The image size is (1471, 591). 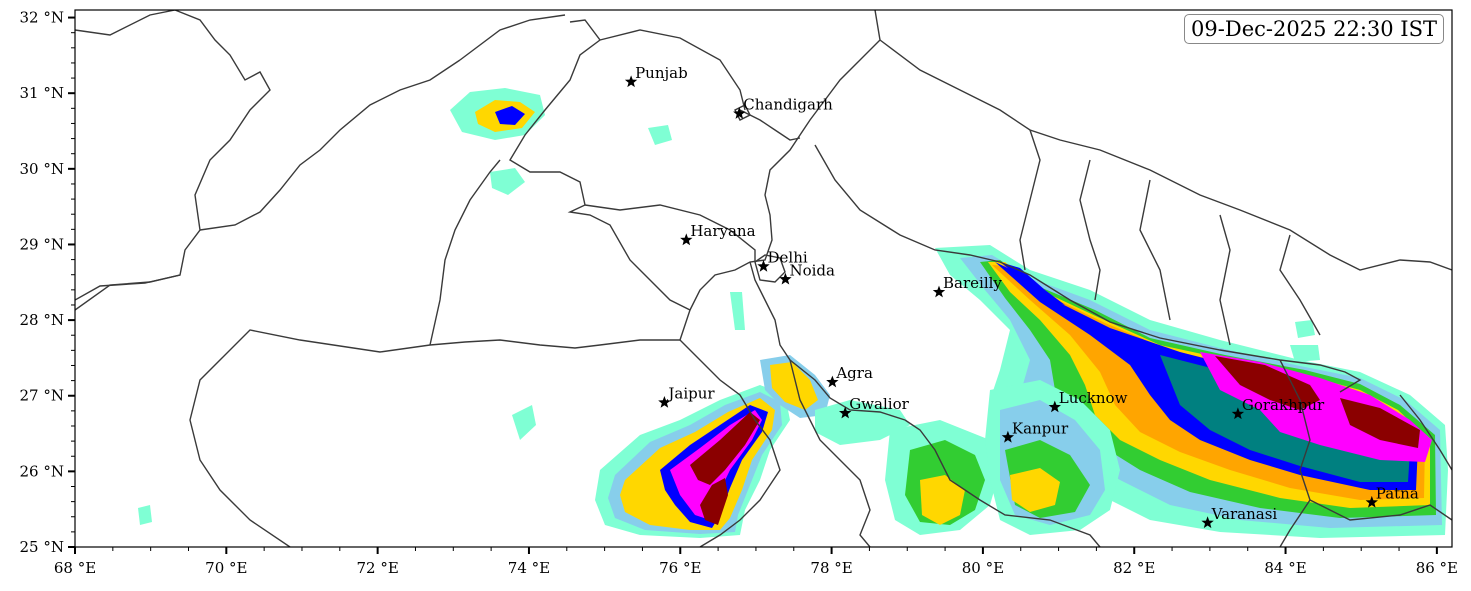 What do you see at coordinates (812, 270) in the screenshot?
I see `city-label: Noida` at bounding box center [812, 270].